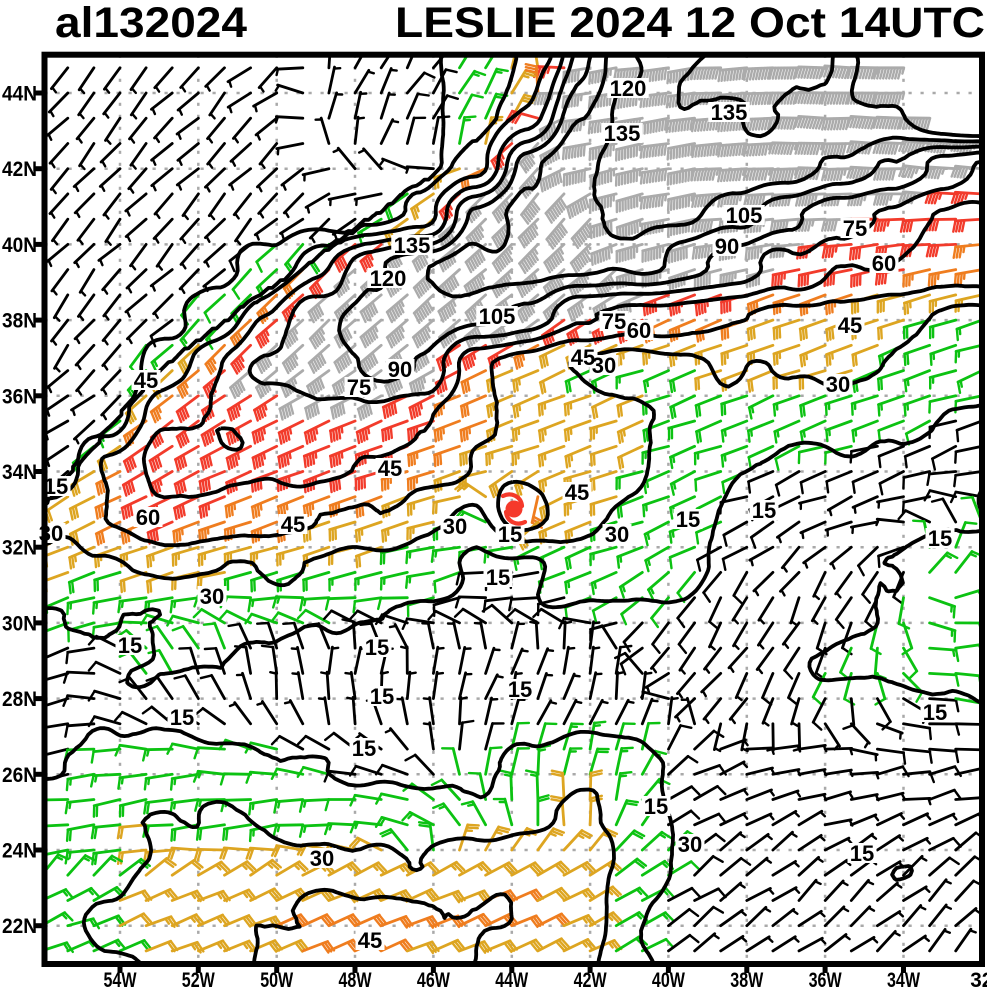 This screenshot has width=987, height=994. I want to click on svg-text: 36N, so click(19, 396).